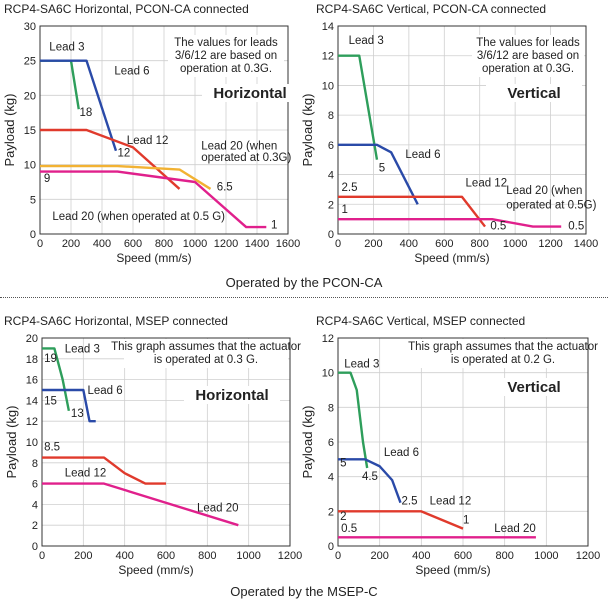 This screenshot has height=604, width=608. What do you see at coordinates (304, 297) in the screenshot?
I see `section-divider` at bounding box center [304, 297].